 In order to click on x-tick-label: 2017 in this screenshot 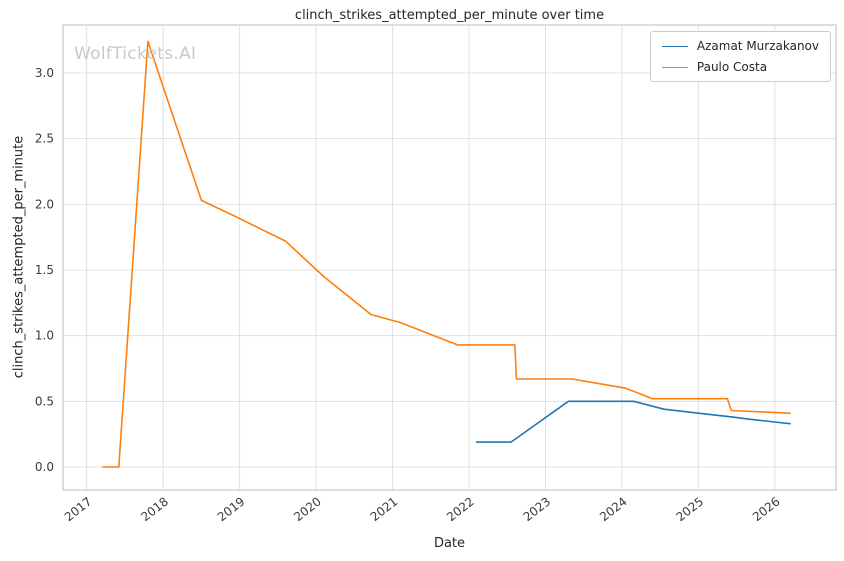, I will do `click(78, 509)`.